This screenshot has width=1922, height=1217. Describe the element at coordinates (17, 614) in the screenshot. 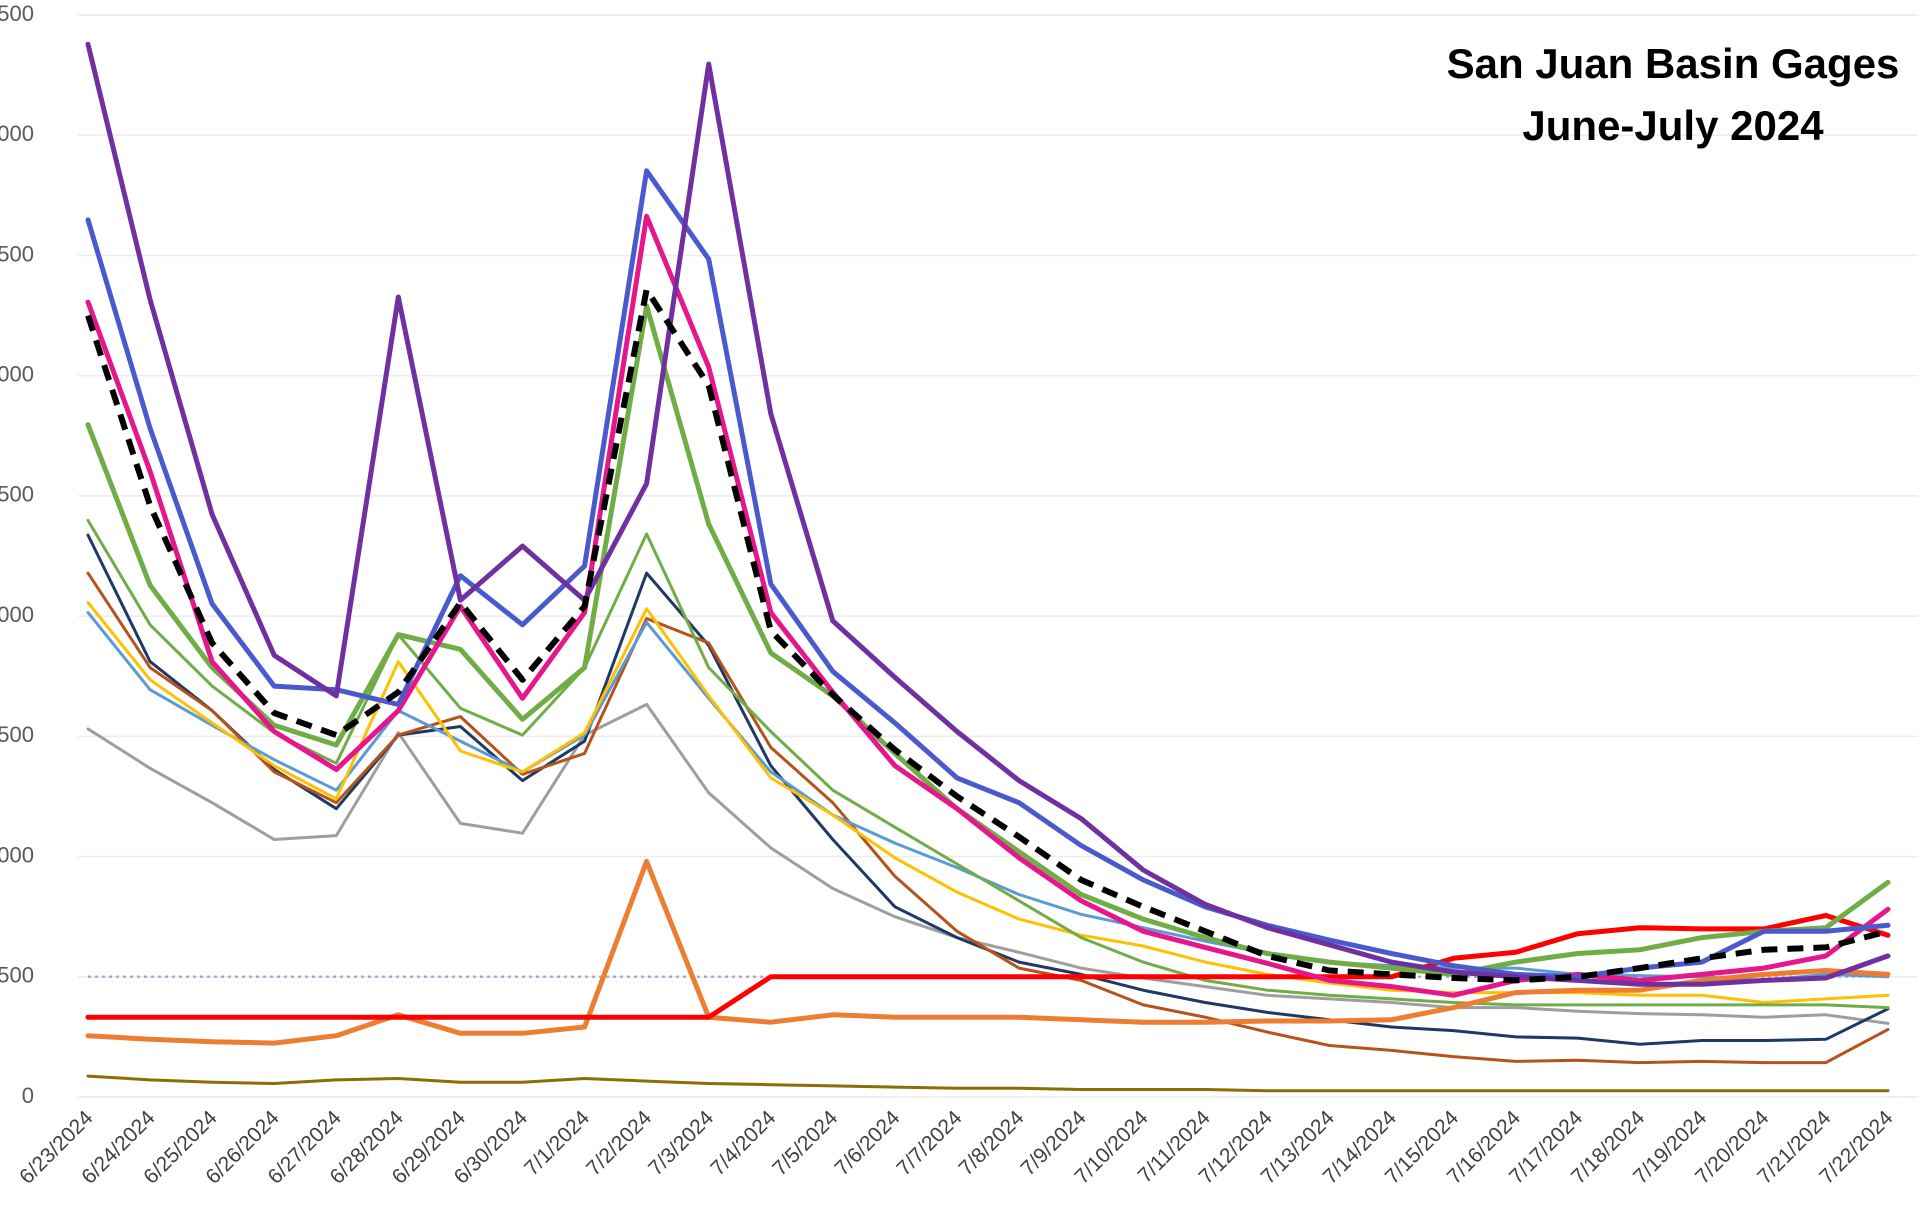

I see `y-tick-label: 2000` at that location.